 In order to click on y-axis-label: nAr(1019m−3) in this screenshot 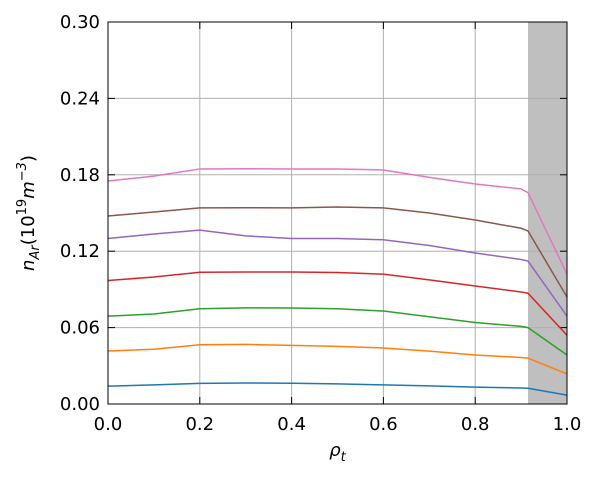, I will do `click(29, 213)`.